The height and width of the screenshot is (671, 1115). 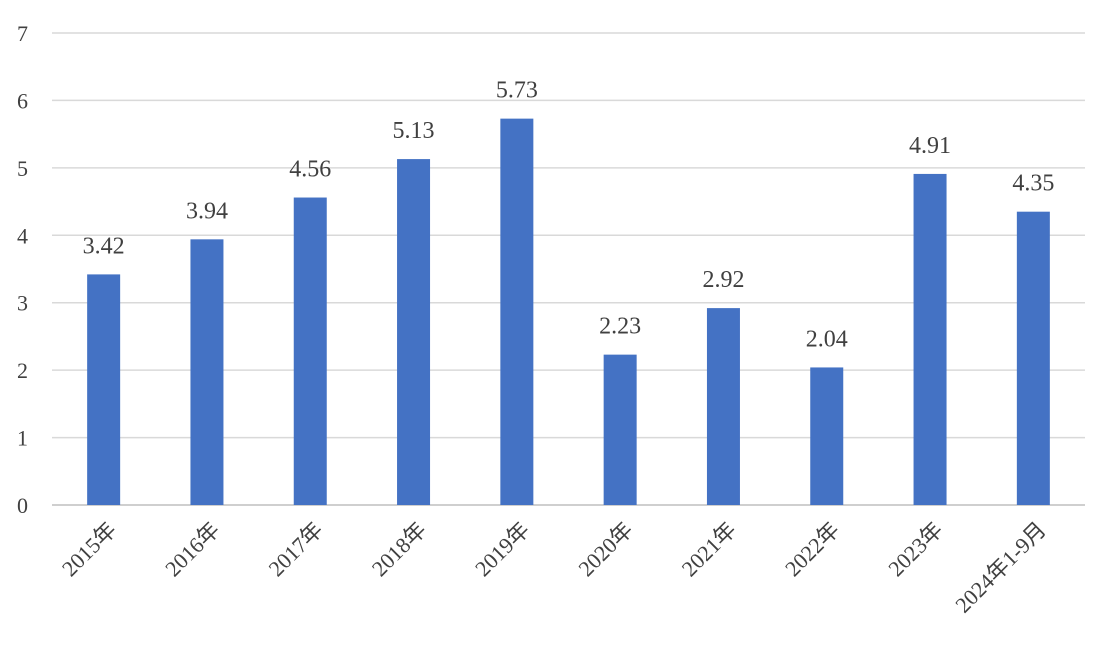 What do you see at coordinates (104, 246) in the screenshot?
I see `data-label: 3.42` at bounding box center [104, 246].